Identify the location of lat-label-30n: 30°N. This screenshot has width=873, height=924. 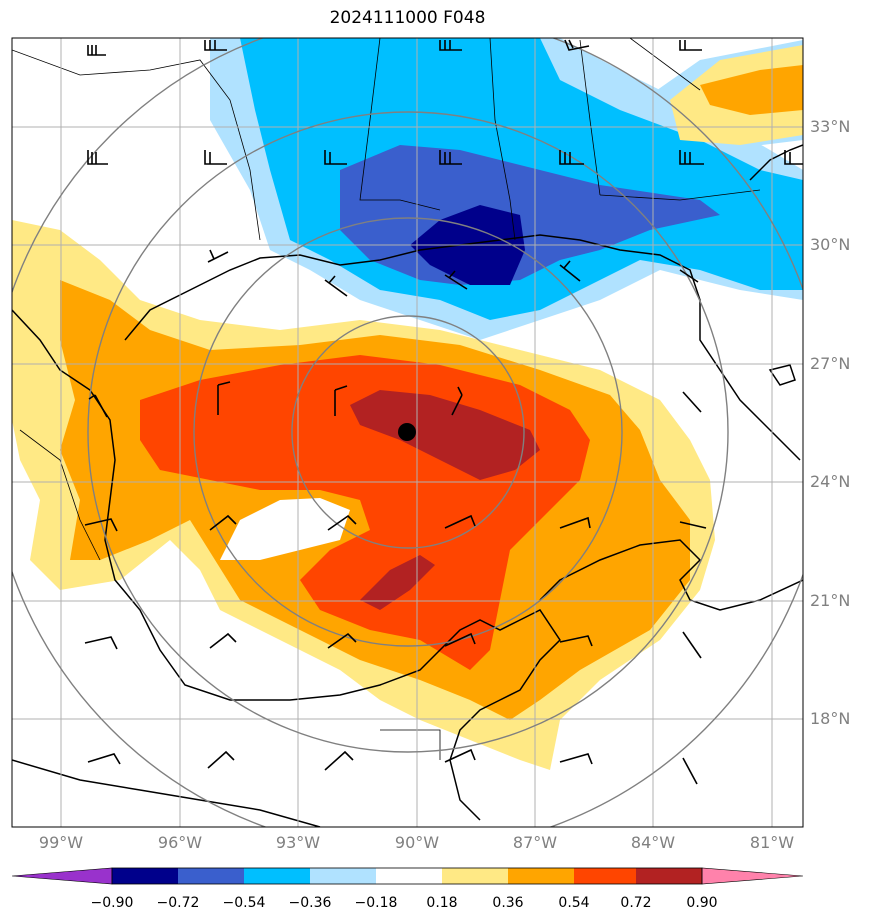
(830, 244).